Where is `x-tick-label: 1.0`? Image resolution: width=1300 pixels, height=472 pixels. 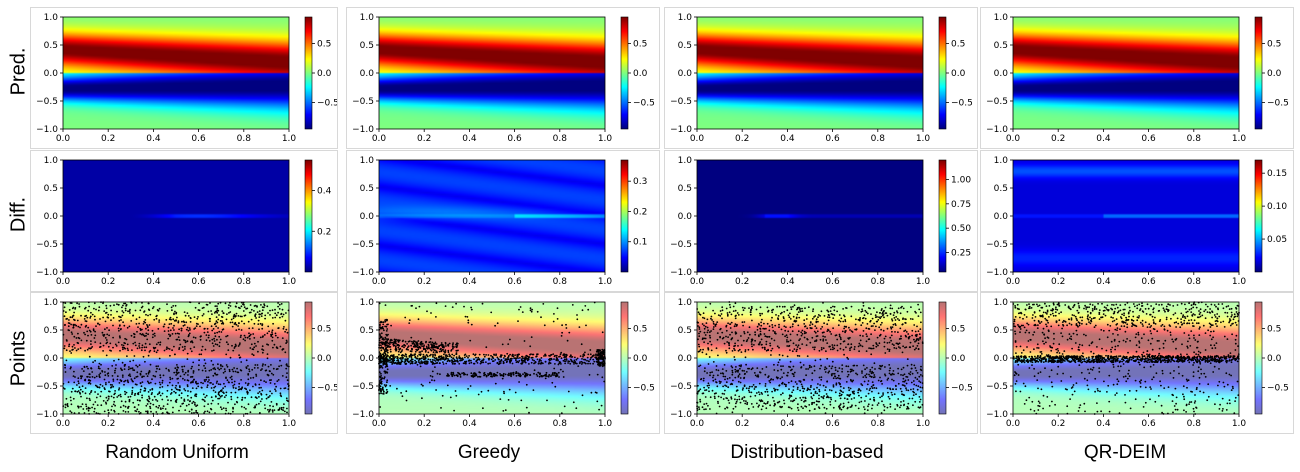 x-tick-label: 1.0 is located at coordinates (289, 424).